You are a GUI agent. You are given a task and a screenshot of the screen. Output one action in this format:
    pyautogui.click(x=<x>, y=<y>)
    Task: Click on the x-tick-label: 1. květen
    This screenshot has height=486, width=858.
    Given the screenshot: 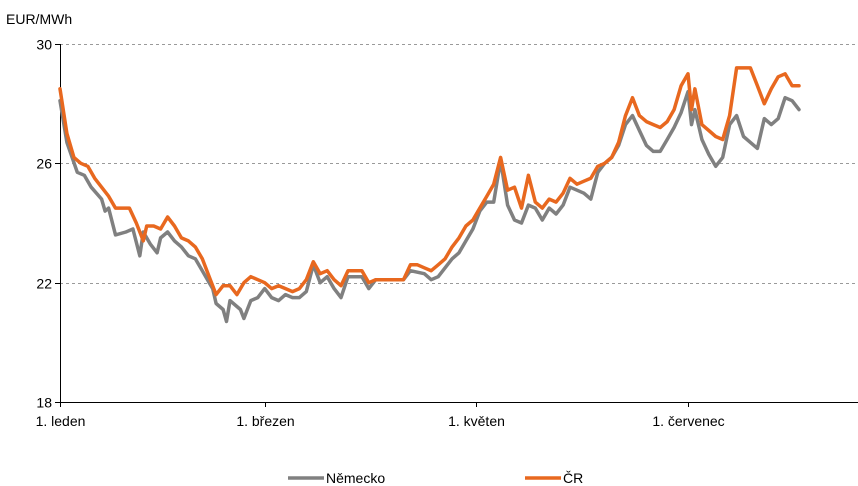 What is the action you would take?
    pyautogui.click(x=476, y=421)
    